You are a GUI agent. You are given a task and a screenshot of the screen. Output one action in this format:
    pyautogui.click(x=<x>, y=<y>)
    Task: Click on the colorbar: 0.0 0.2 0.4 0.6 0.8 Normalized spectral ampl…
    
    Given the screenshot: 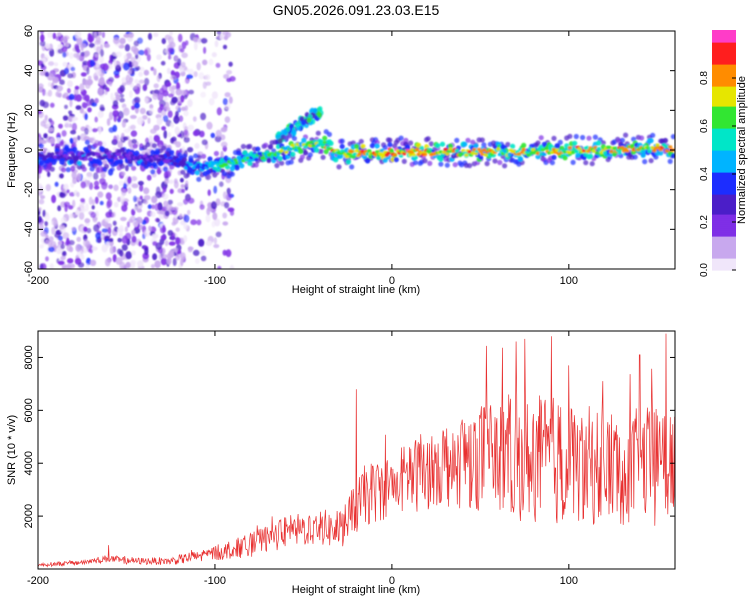 What is the action you would take?
    pyautogui.click(x=723, y=153)
    